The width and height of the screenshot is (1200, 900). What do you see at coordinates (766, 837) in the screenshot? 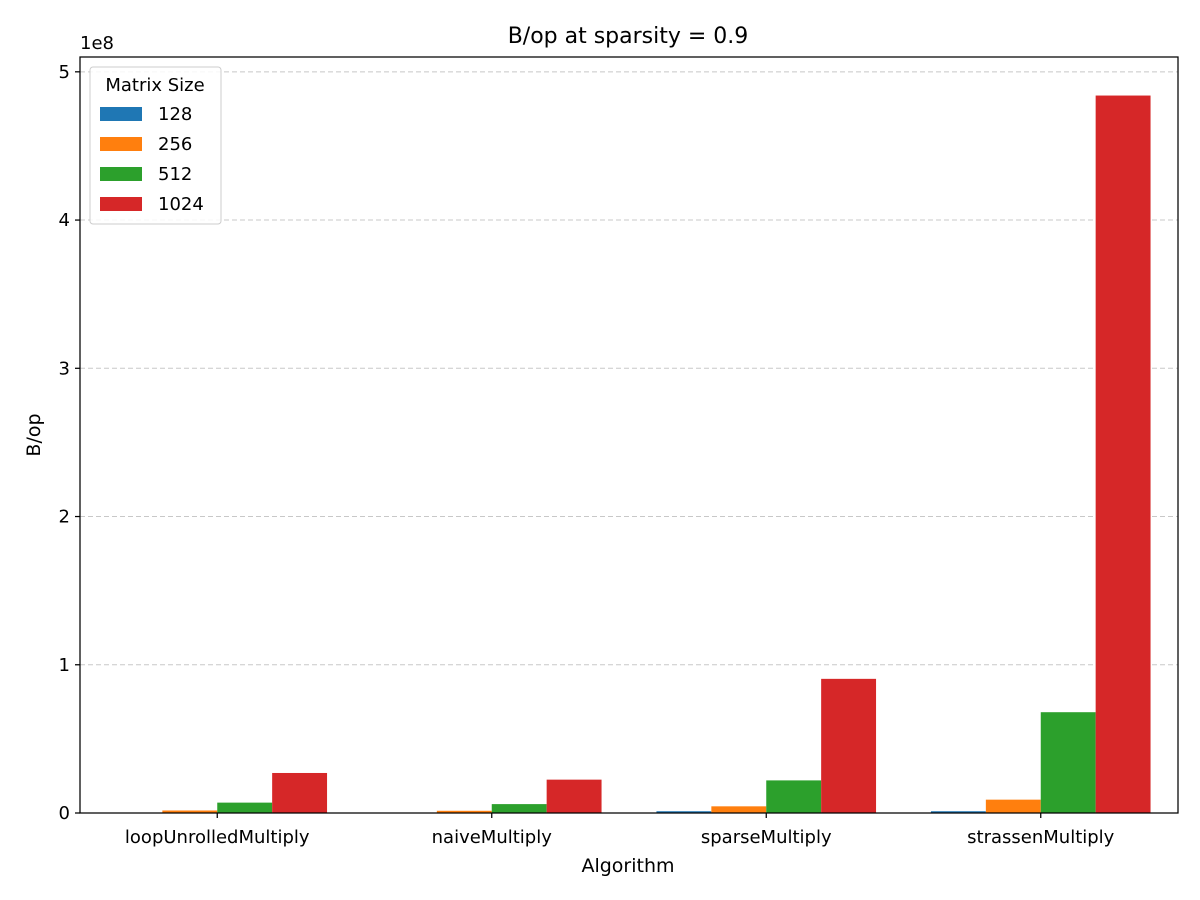
I see `x-tick-label: sparseMultiply` at bounding box center [766, 837].